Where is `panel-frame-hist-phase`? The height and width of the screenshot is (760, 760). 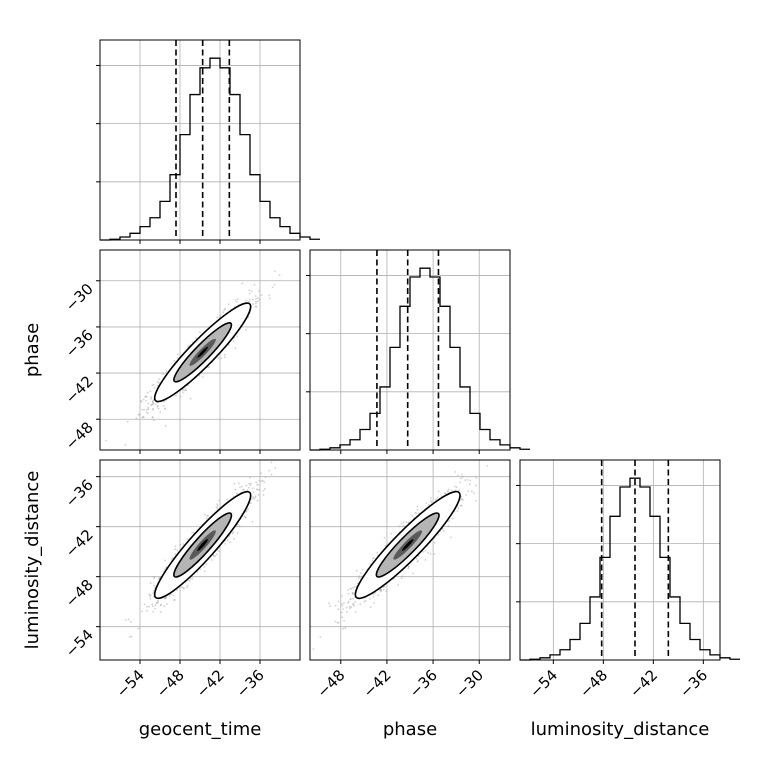 panel-frame-hist-phase is located at coordinates (410, 350).